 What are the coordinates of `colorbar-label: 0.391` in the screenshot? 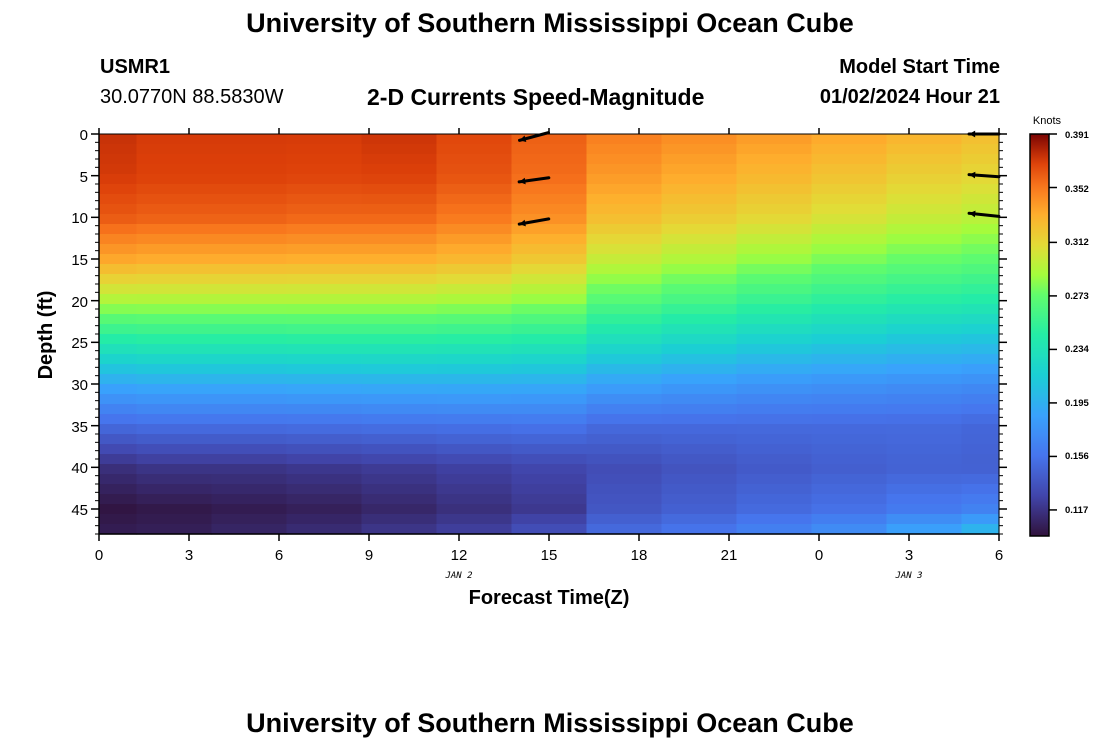 It's located at (1077, 135).